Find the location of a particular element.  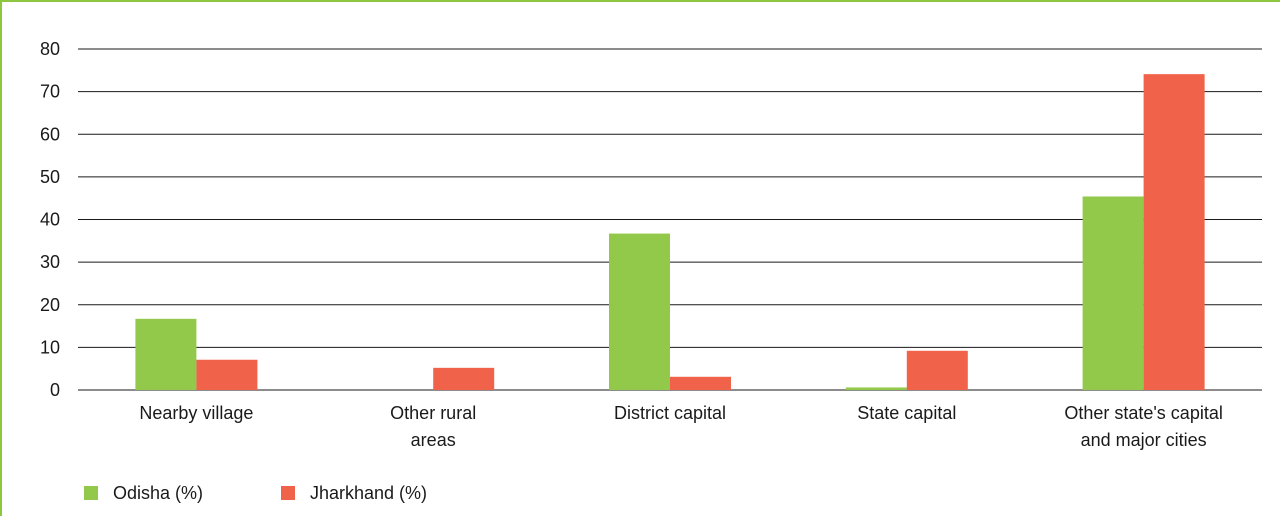

y-tick-label: 30 is located at coordinates (50, 262).